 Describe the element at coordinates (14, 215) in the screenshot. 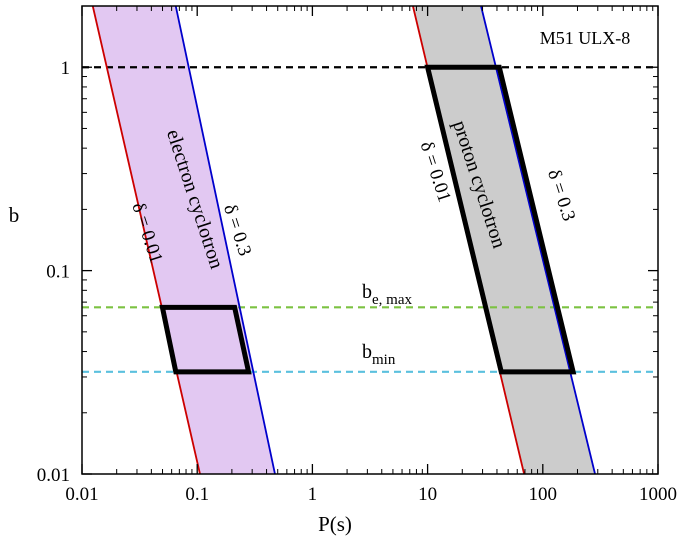

I see `y-axis-title: b` at that location.